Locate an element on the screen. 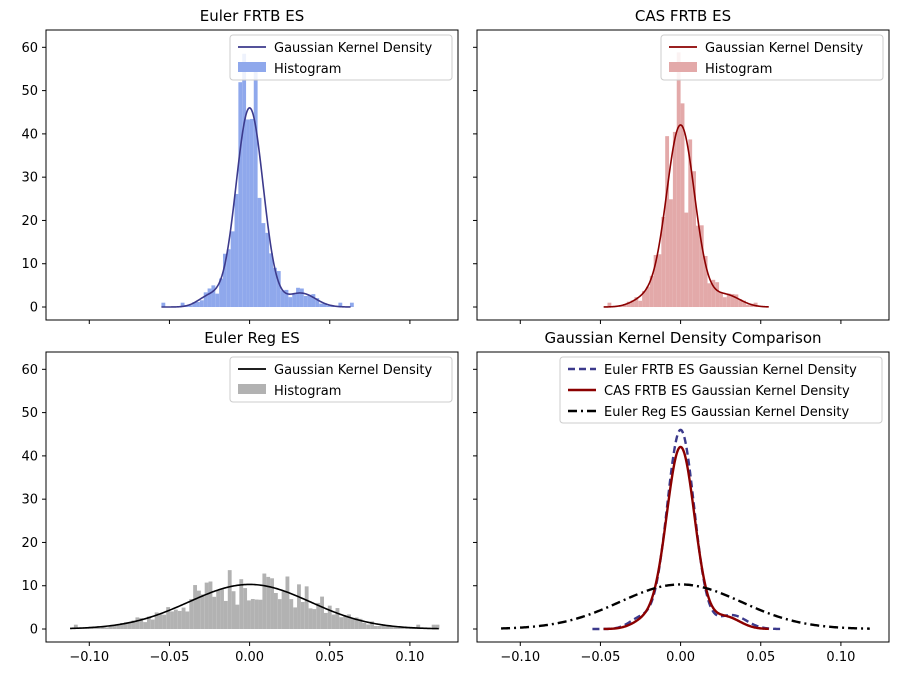 The image size is (907, 677). legend-label: CAS FRTB ES Gaussian Kernel Density is located at coordinates (727, 391).